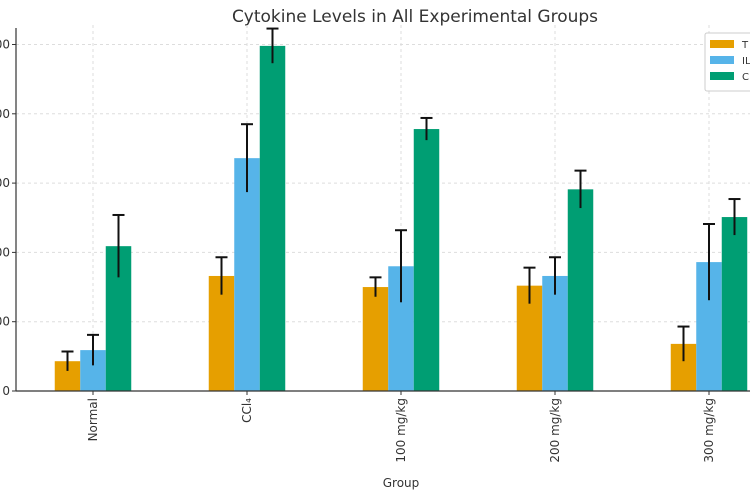  What do you see at coordinates (93, 419) in the screenshot?
I see `x-tick-label: Normal` at bounding box center [93, 419].